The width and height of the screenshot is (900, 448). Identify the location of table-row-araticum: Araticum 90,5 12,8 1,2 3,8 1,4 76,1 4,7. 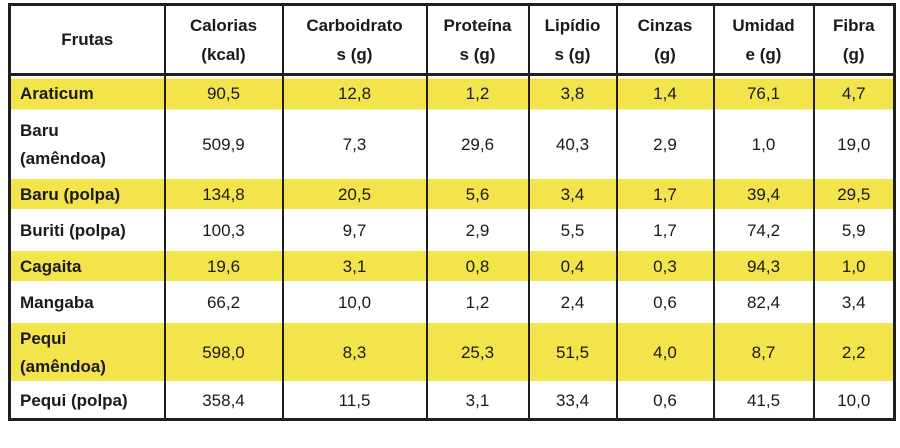
(452, 93).